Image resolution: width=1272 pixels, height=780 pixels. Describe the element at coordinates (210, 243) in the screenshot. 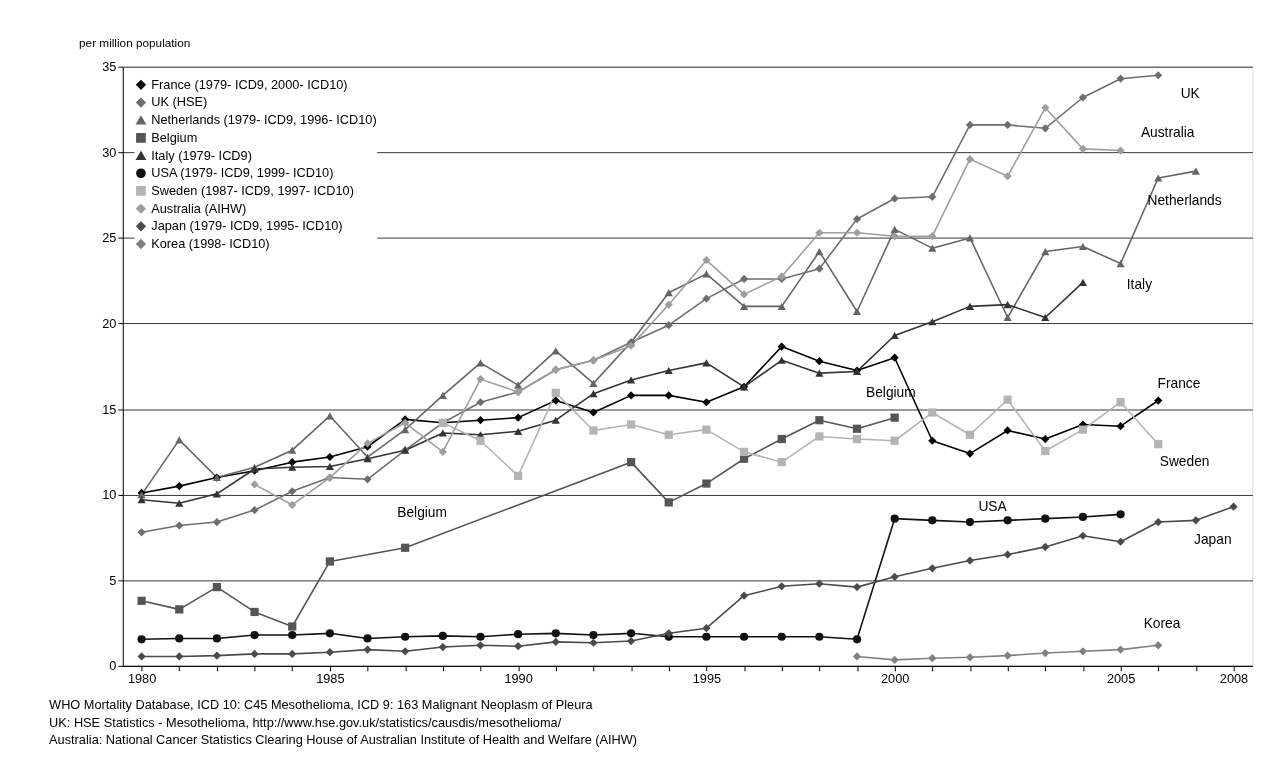

I see `legend-label: Korea (1998- ICD10)` at that location.